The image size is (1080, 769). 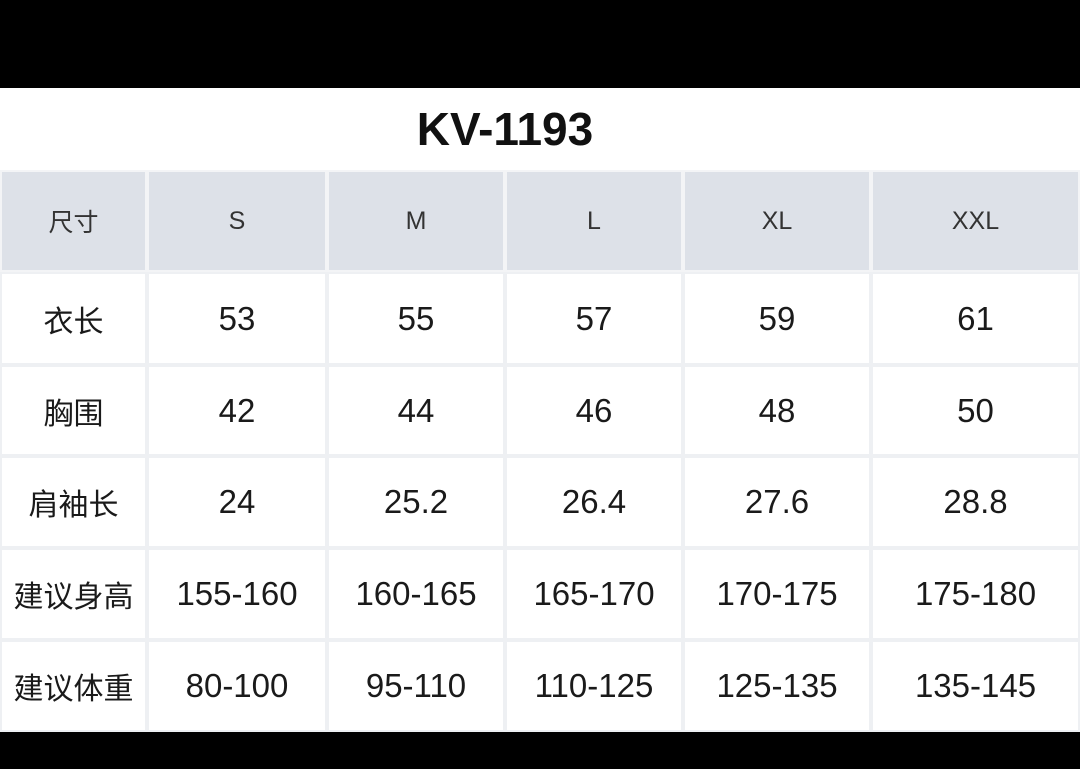 I want to click on table-cell: 46, so click(x=594, y=410).